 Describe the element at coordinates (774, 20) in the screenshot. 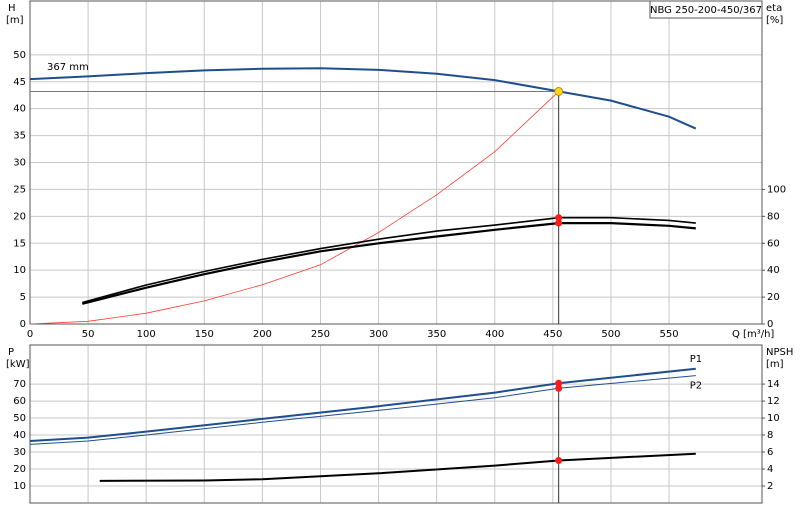

I see `y2-axis-unit: [%]` at that location.